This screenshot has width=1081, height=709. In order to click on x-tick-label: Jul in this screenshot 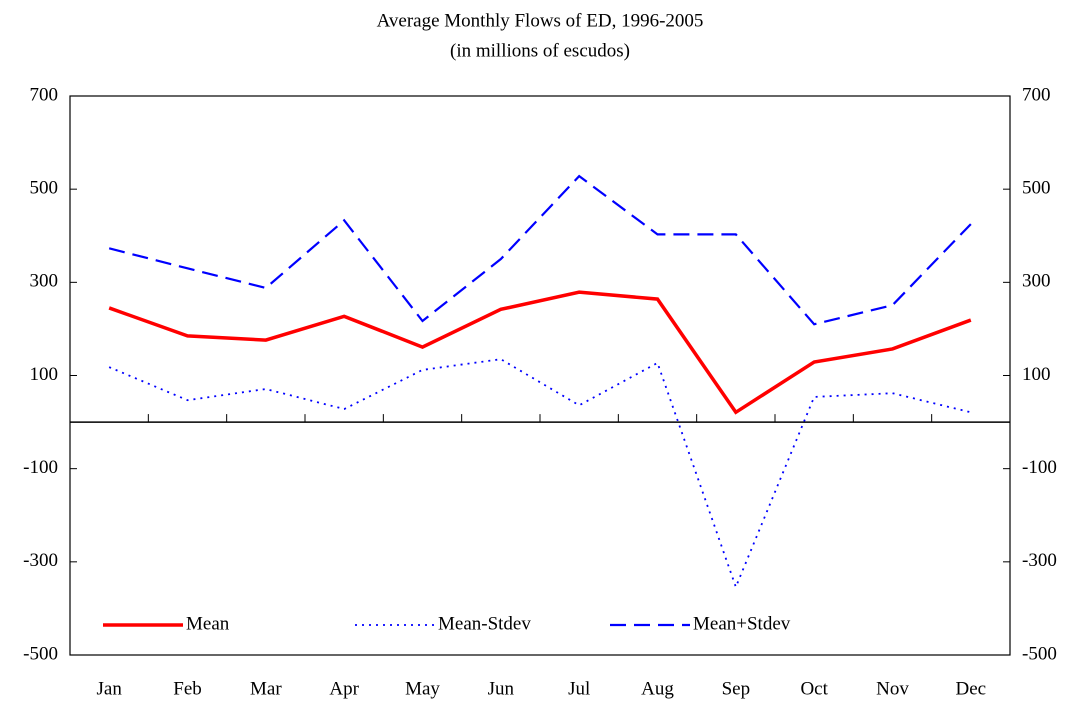, I will do `click(579, 688)`.